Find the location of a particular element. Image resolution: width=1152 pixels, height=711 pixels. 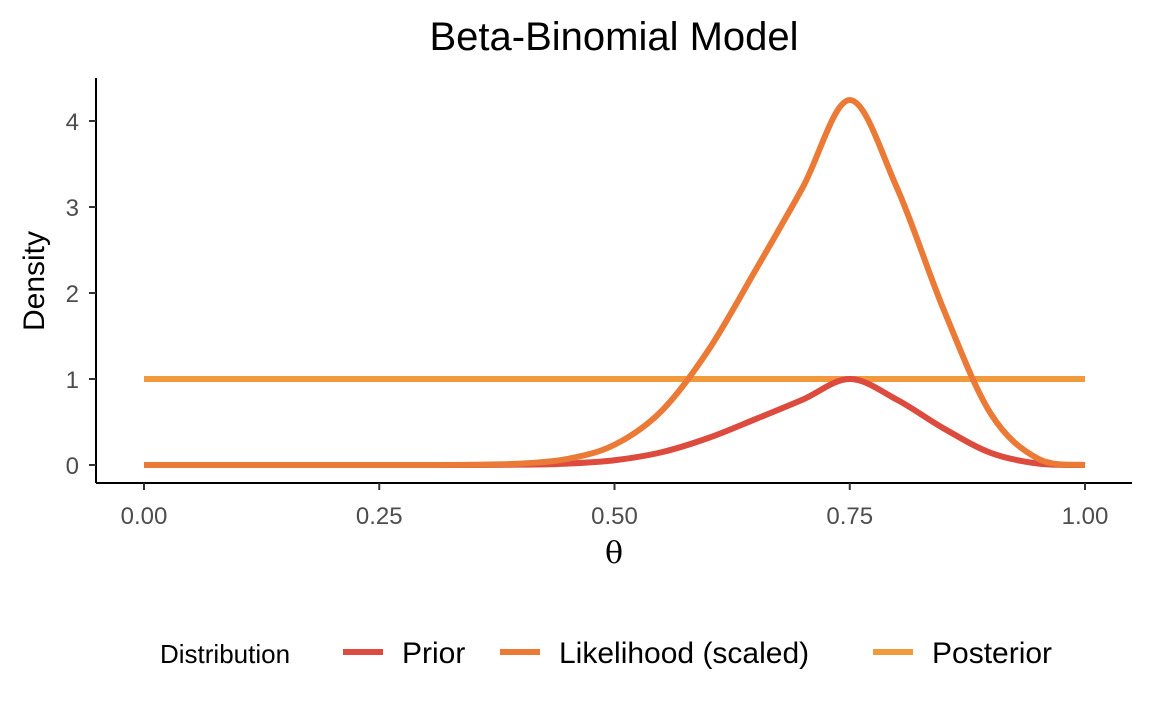

x-ticks: 0.00 0.25 0.50 0.75 1.00 is located at coordinates (615, 506).